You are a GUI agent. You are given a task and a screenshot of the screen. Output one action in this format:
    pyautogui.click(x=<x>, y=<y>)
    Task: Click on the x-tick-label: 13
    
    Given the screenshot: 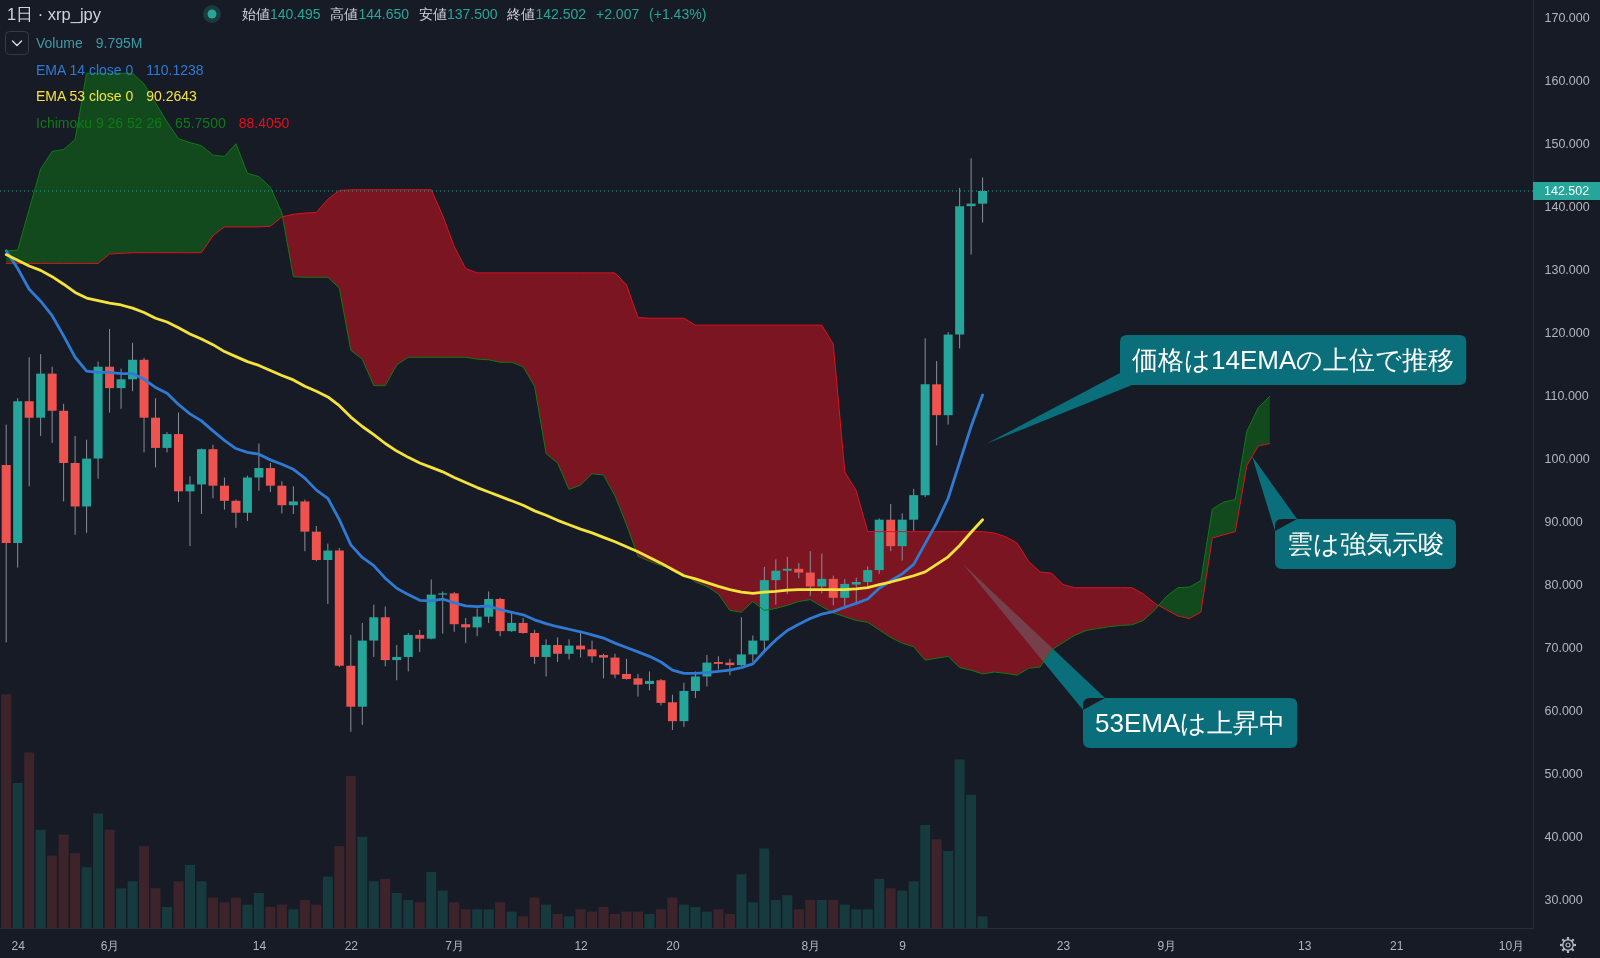 What is the action you would take?
    pyautogui.click(x=1305, y=945)
    